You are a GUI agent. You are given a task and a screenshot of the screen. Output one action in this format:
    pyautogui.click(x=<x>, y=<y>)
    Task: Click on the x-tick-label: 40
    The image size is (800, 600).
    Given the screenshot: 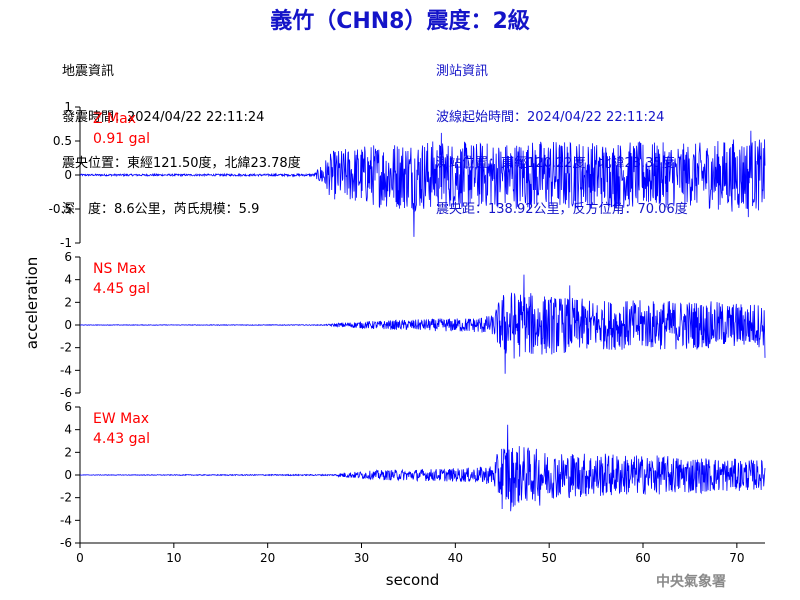 What is the action you would take?
    pyautogui.click(x=455, y=558)
    